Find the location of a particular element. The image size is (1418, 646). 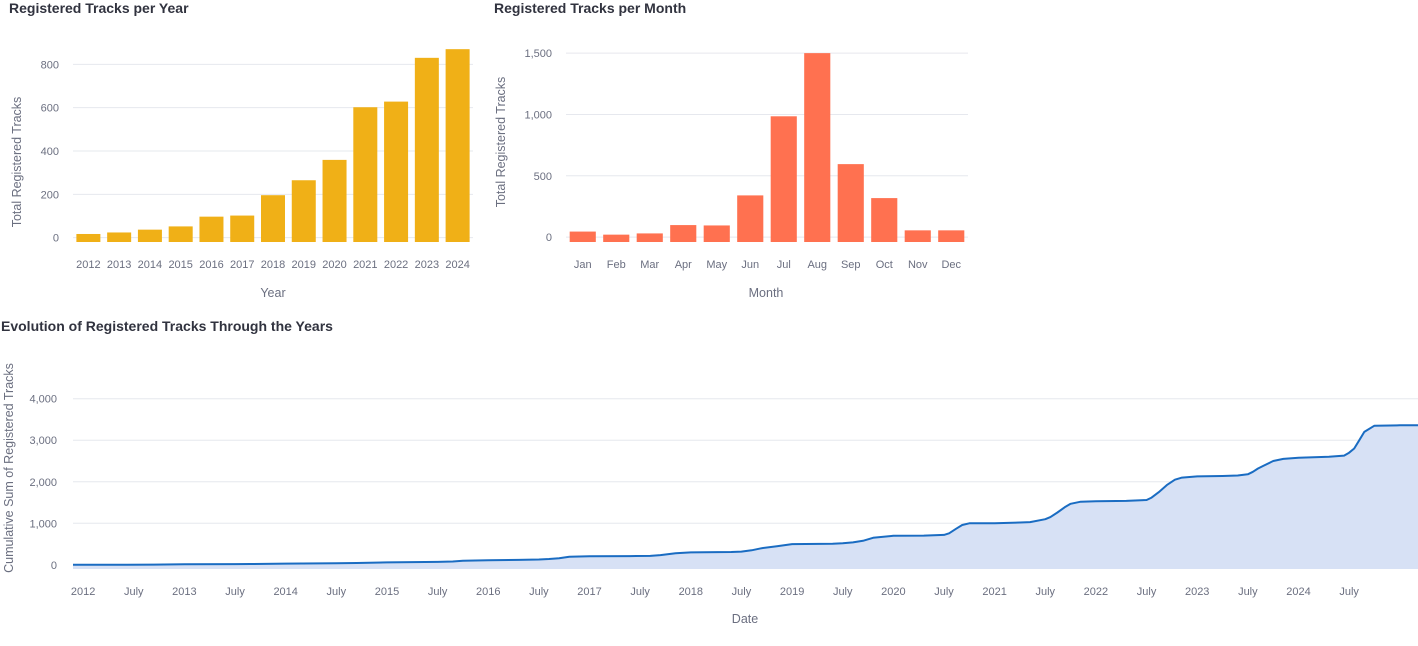

yearly-y-tick-label: 0 is located at coordinates (56, 239).